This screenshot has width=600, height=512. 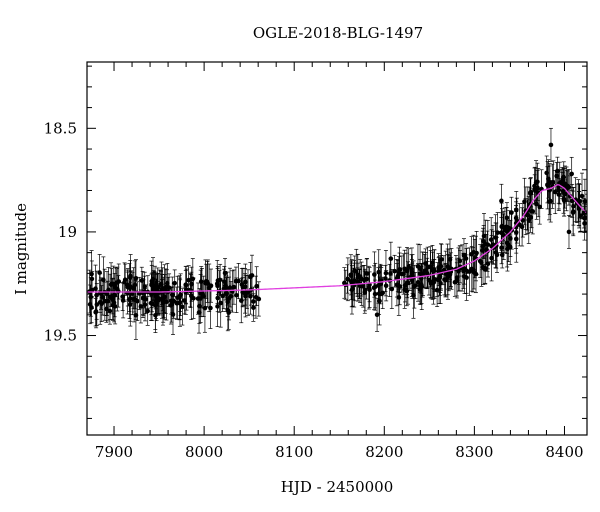 What do you see at coordinates (21, 249) in the screenshot?
I see `y-axis-label: I magnitude` at bounding box center [21, 249].